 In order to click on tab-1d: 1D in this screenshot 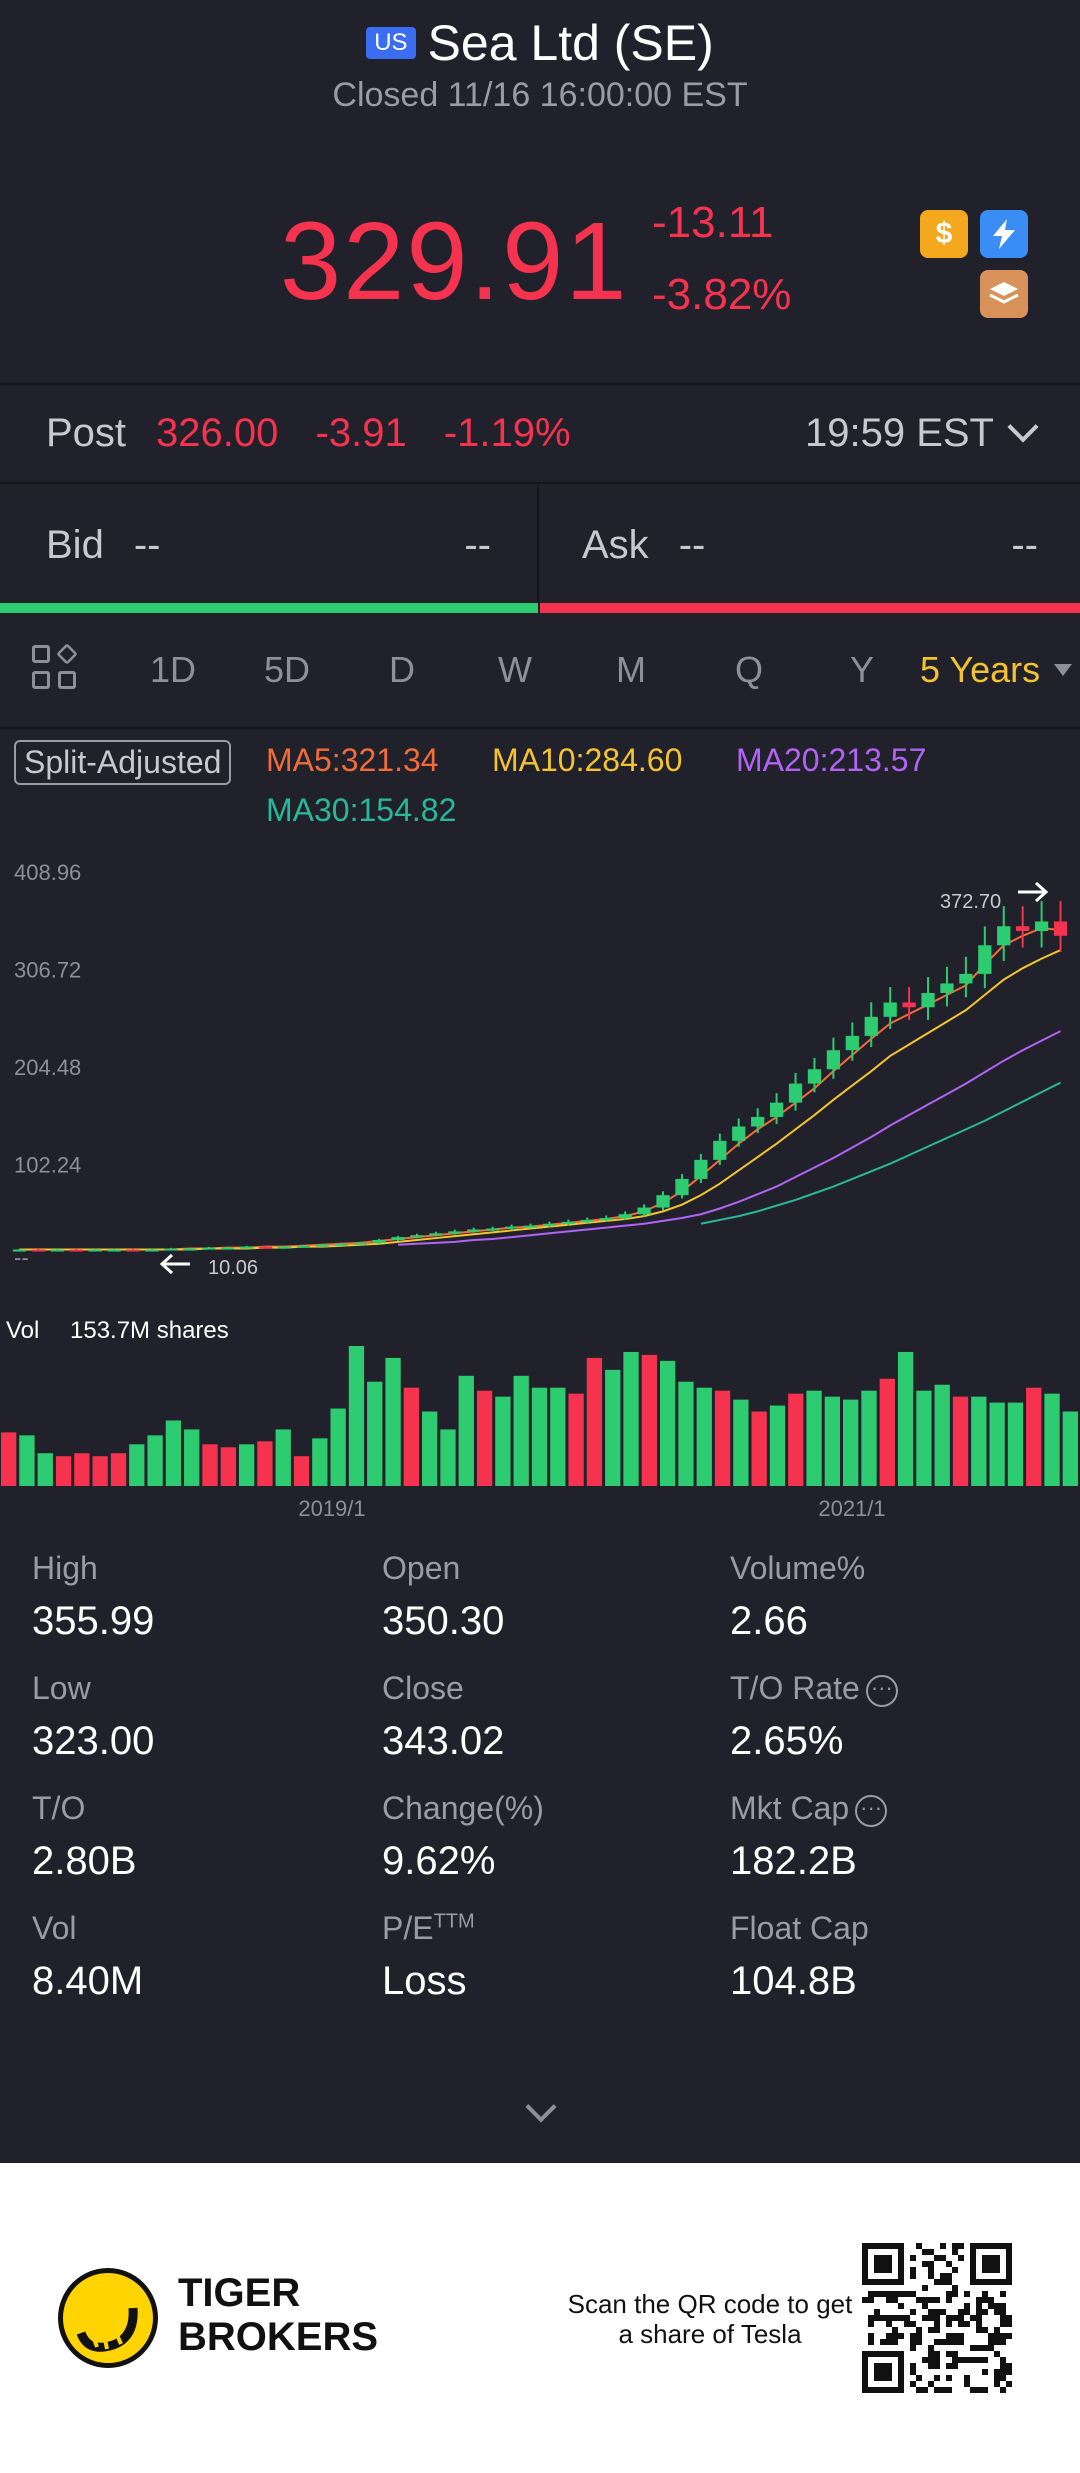, I will do `click(173, 669)`.